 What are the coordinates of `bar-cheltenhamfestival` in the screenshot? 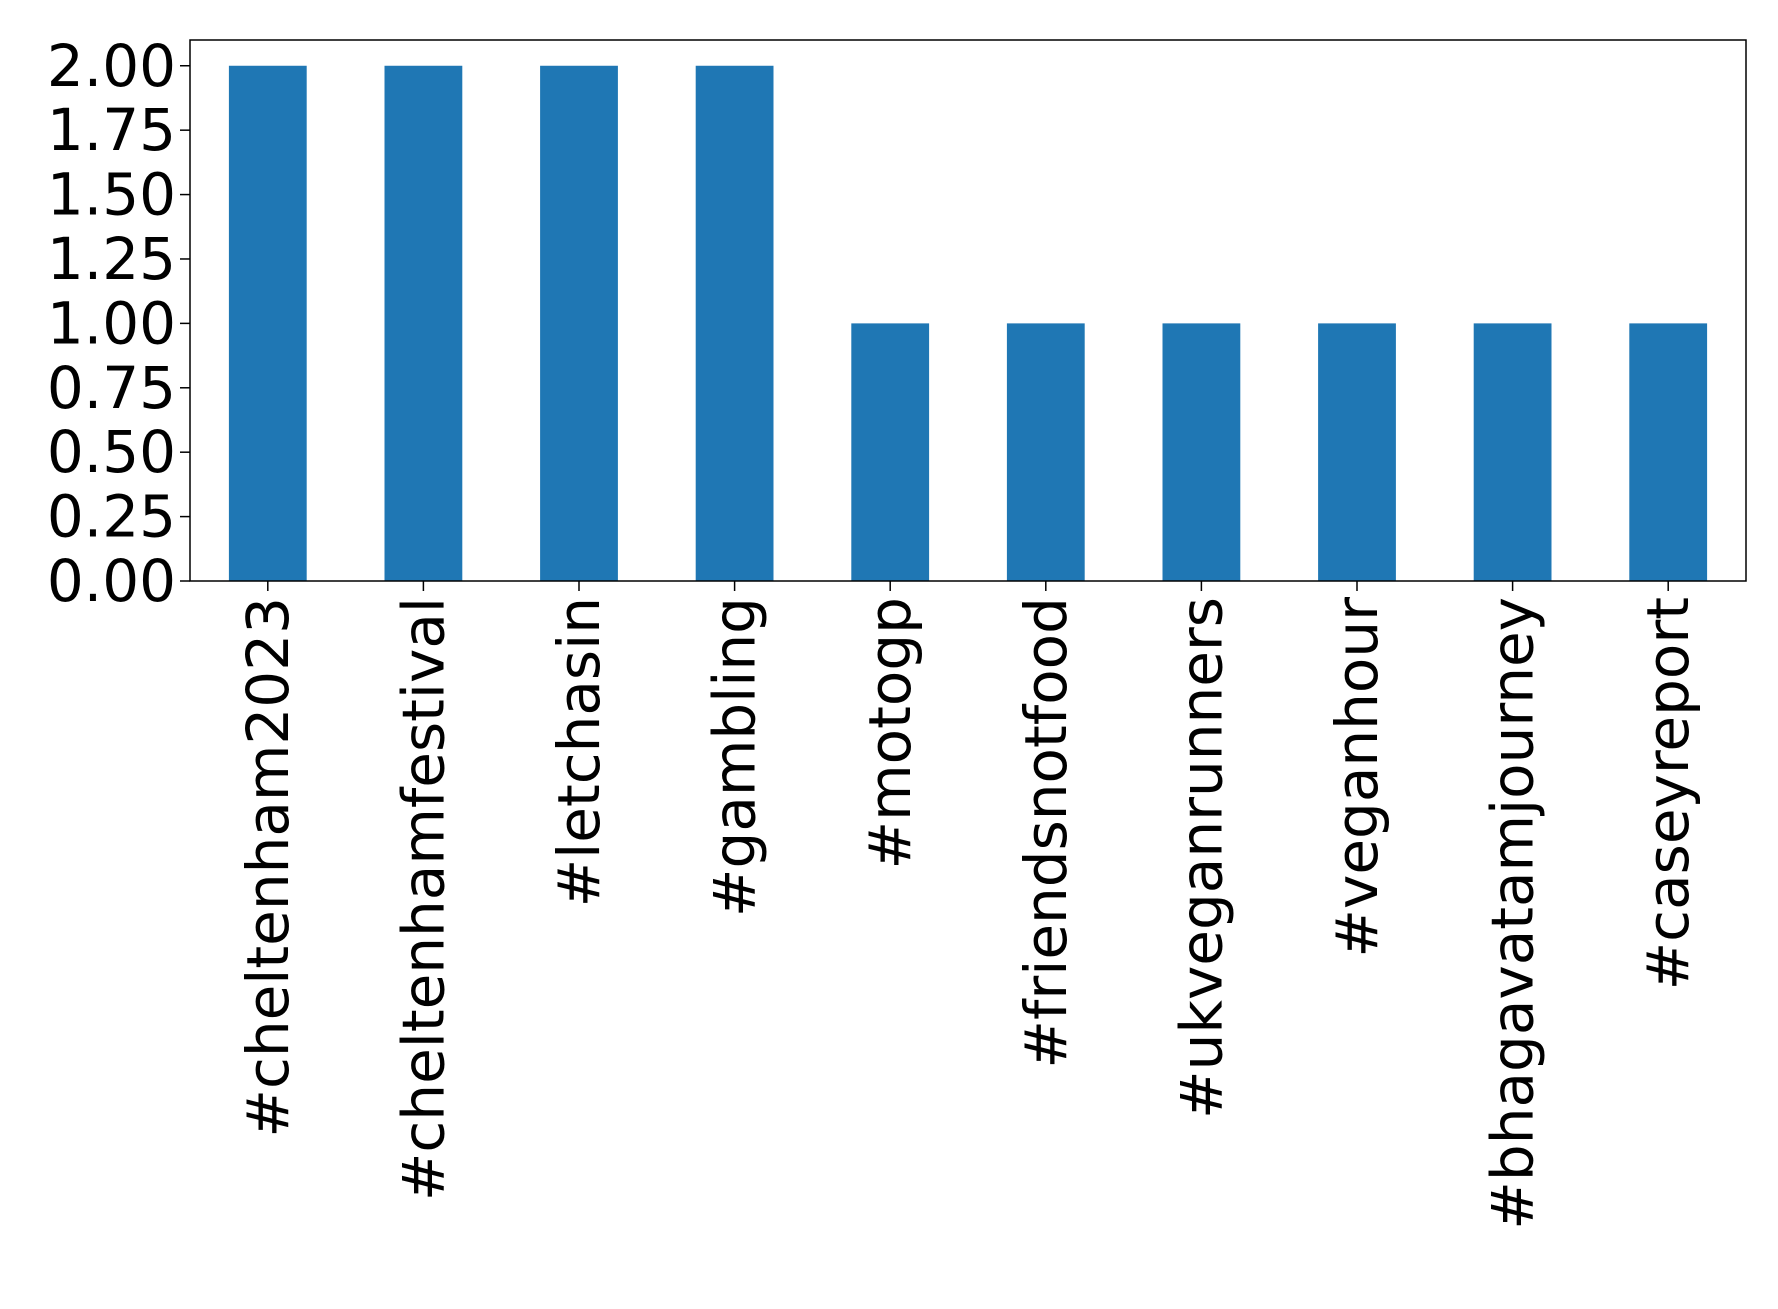 It's located at (423, 323).